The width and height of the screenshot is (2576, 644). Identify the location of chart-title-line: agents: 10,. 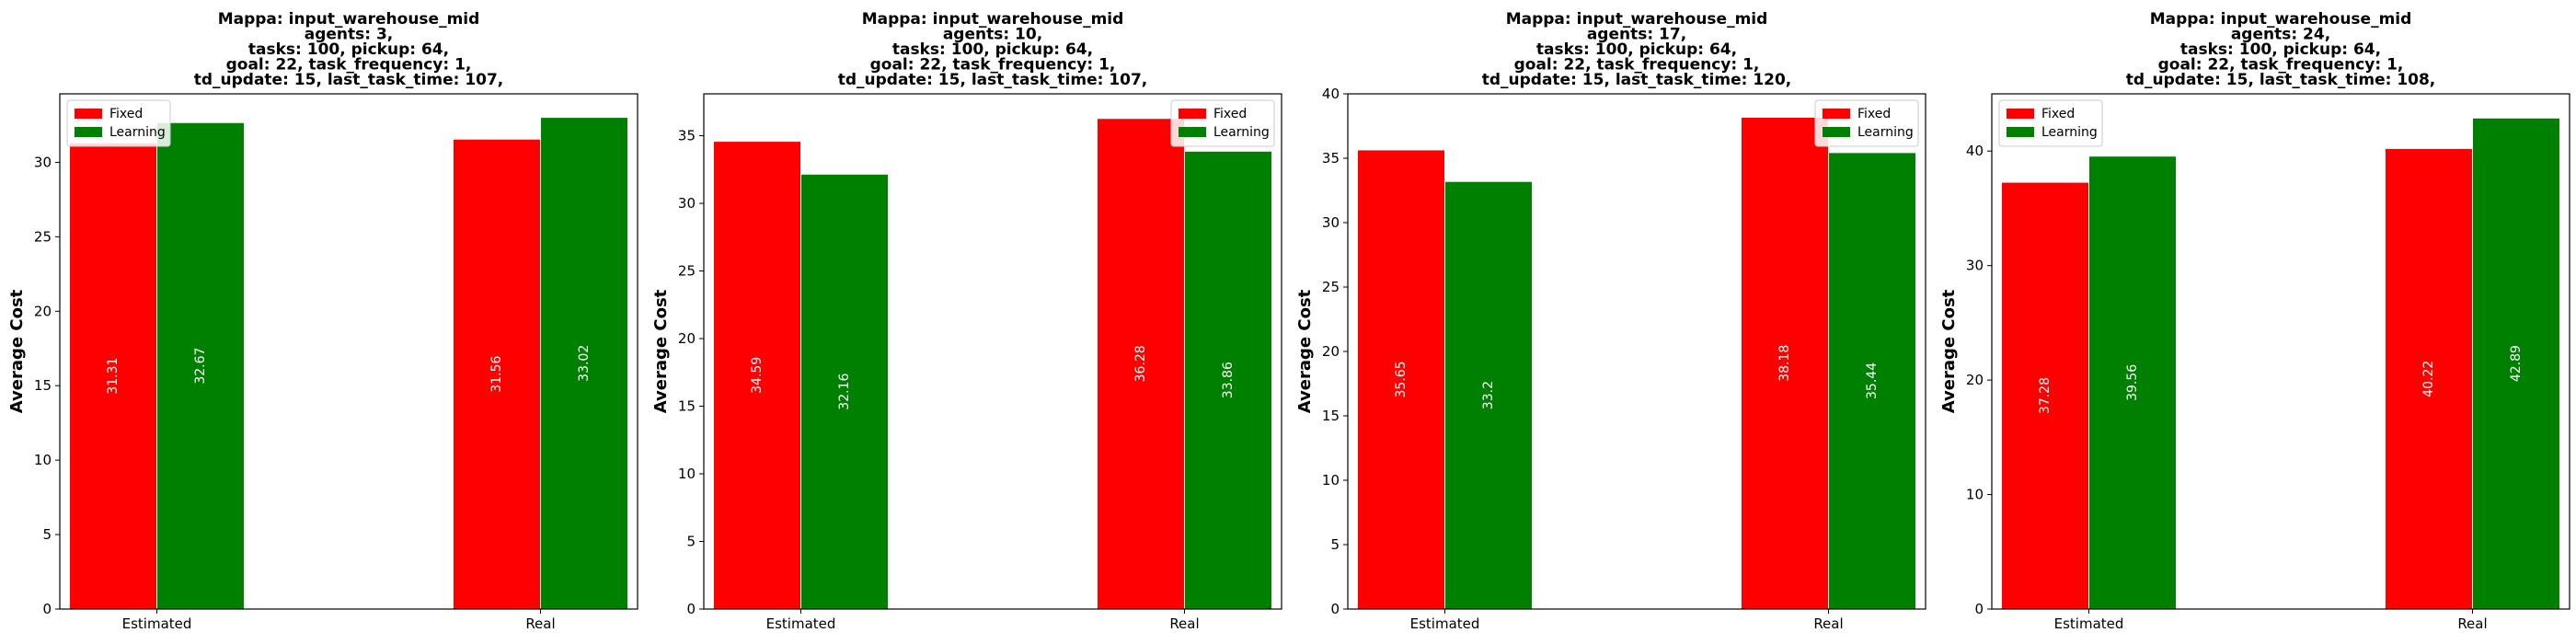
(993, 35).